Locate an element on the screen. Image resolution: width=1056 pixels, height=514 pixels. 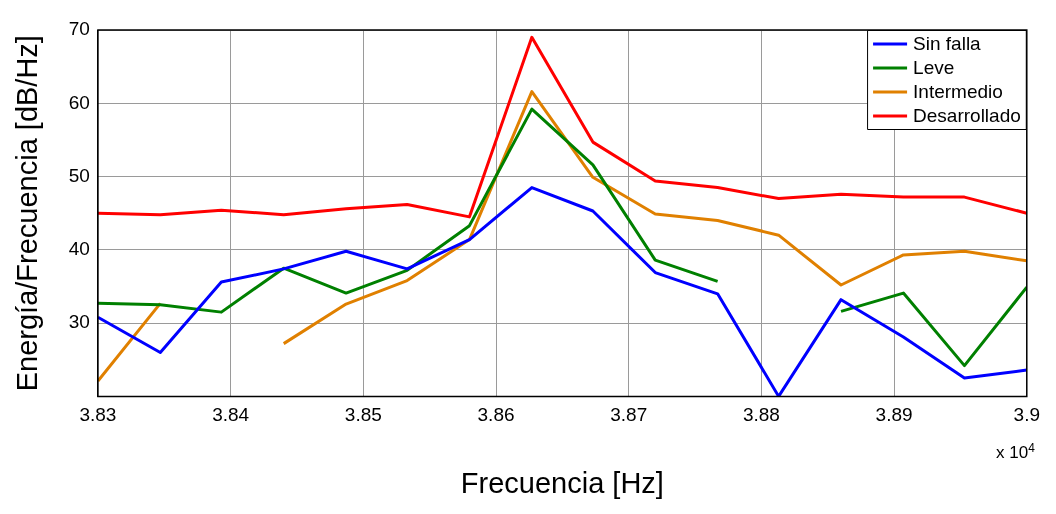
x-tick-label: 3.86 is located at coordinates (496, 415).